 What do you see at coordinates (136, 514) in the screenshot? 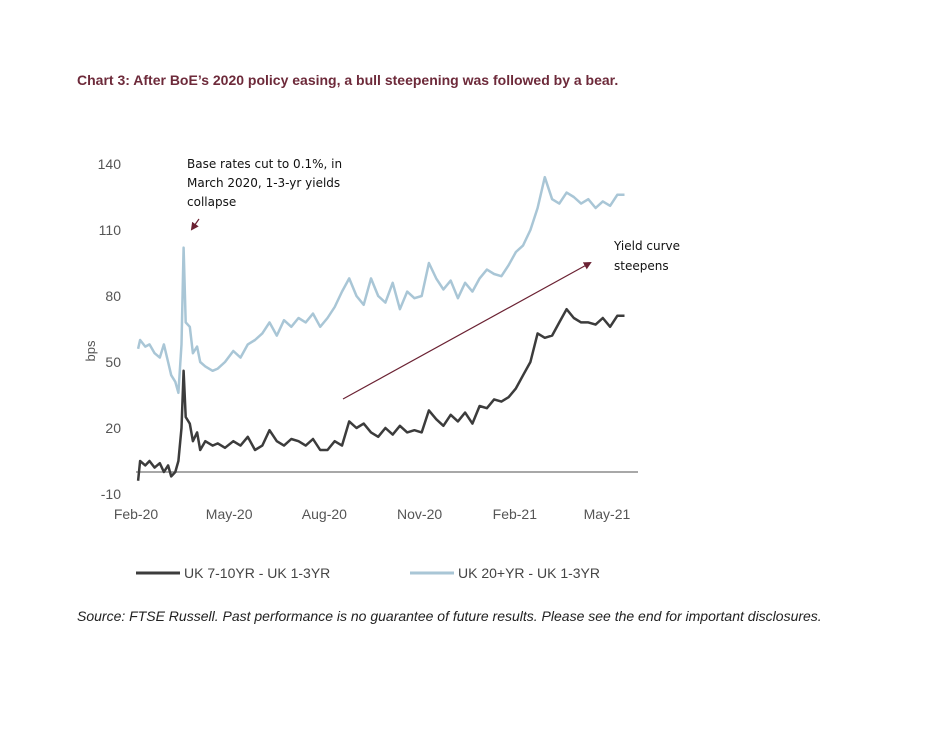
I see `x-tick-label: Feb-20` at bounding box center [136, 514].